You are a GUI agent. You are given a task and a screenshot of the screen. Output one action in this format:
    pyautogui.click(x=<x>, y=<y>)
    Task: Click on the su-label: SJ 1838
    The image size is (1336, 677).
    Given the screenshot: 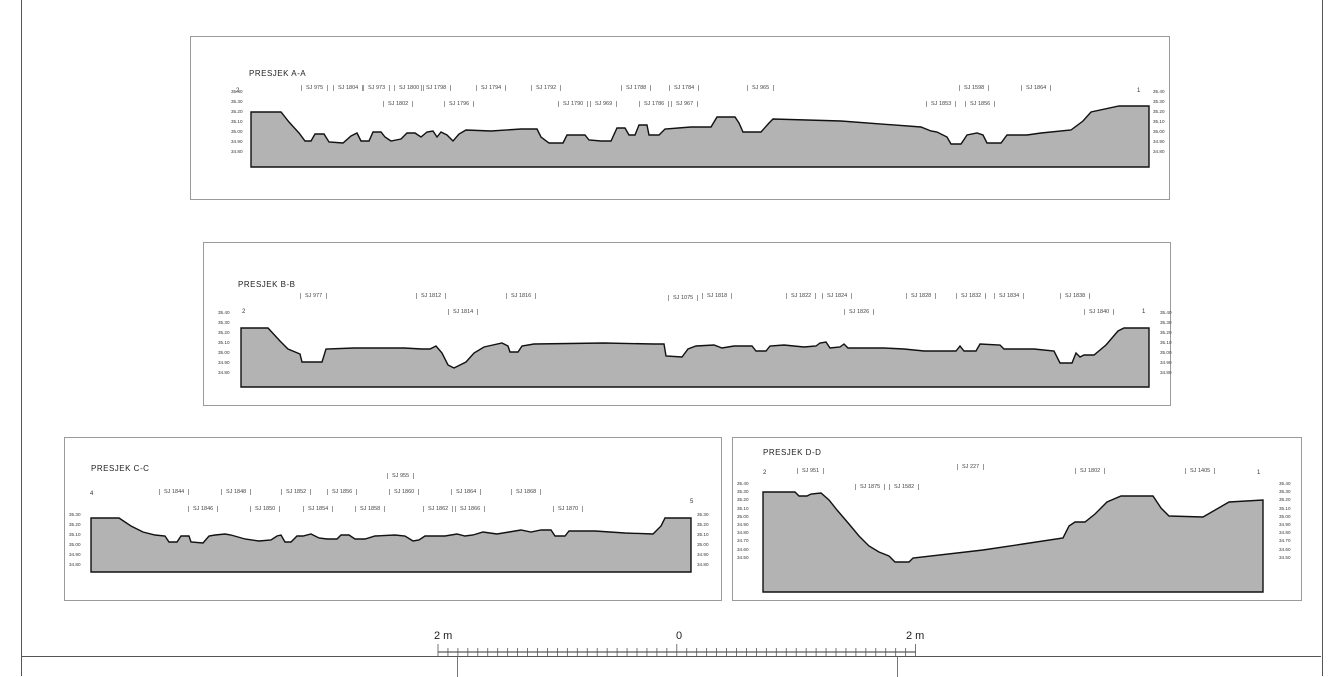 What is the action you would take?
    pyautogui.click(x=1075, y=296)
    